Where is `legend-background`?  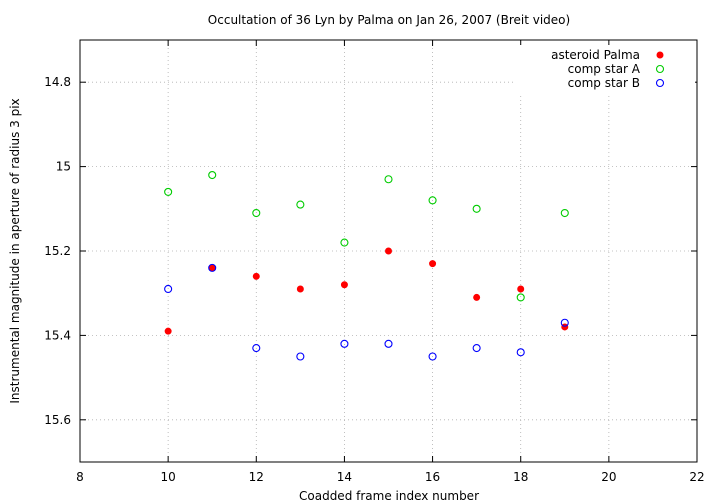
legend-background is located at coordinates (605, 69).